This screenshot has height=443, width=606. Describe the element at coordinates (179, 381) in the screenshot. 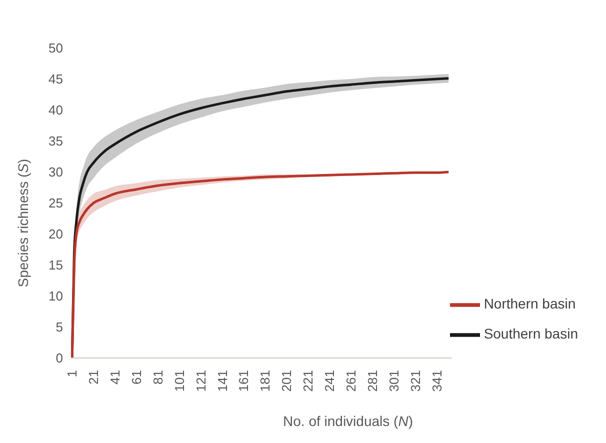

I see `x-tick-label: 101` at that location.